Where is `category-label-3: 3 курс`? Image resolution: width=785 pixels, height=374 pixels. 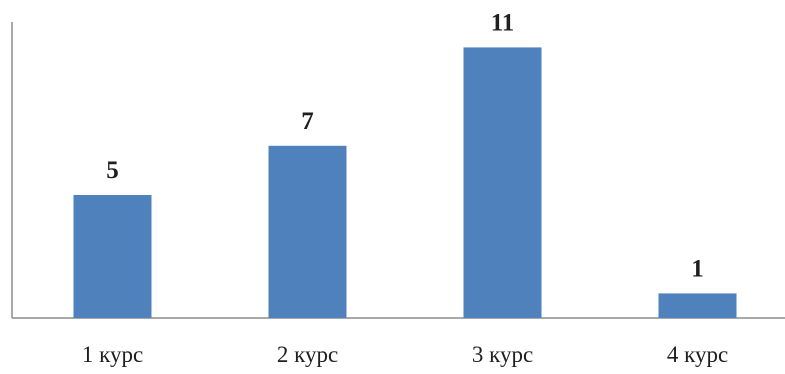
category-label-3: 3 курс is located at coordinates (502, 354).